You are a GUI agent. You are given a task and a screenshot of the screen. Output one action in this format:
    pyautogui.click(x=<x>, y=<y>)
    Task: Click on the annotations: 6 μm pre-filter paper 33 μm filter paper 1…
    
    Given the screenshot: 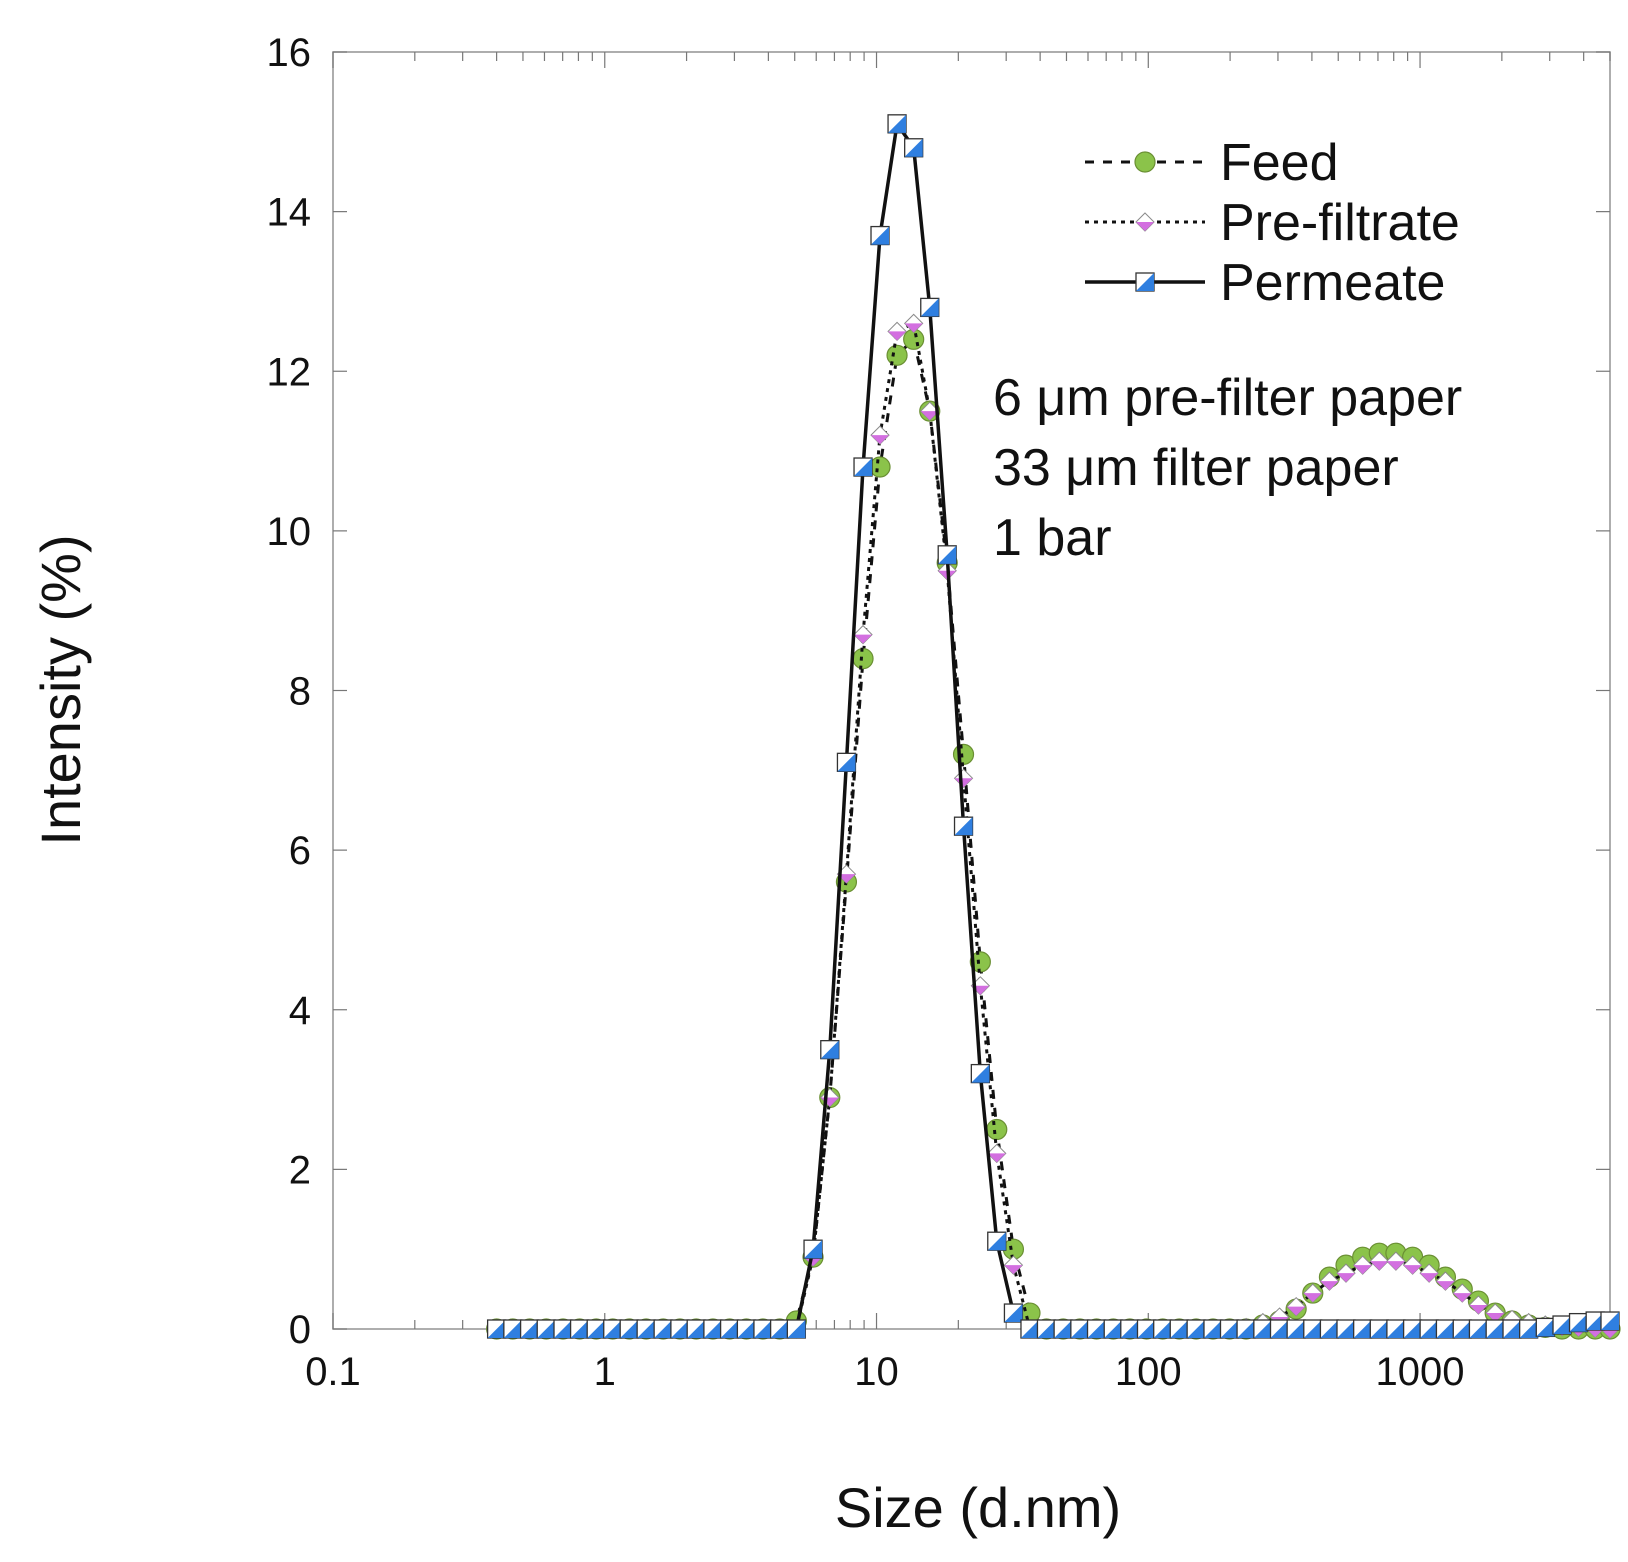 What is the action you would take?
    pyautogui.click(x=1227, y=468)
    